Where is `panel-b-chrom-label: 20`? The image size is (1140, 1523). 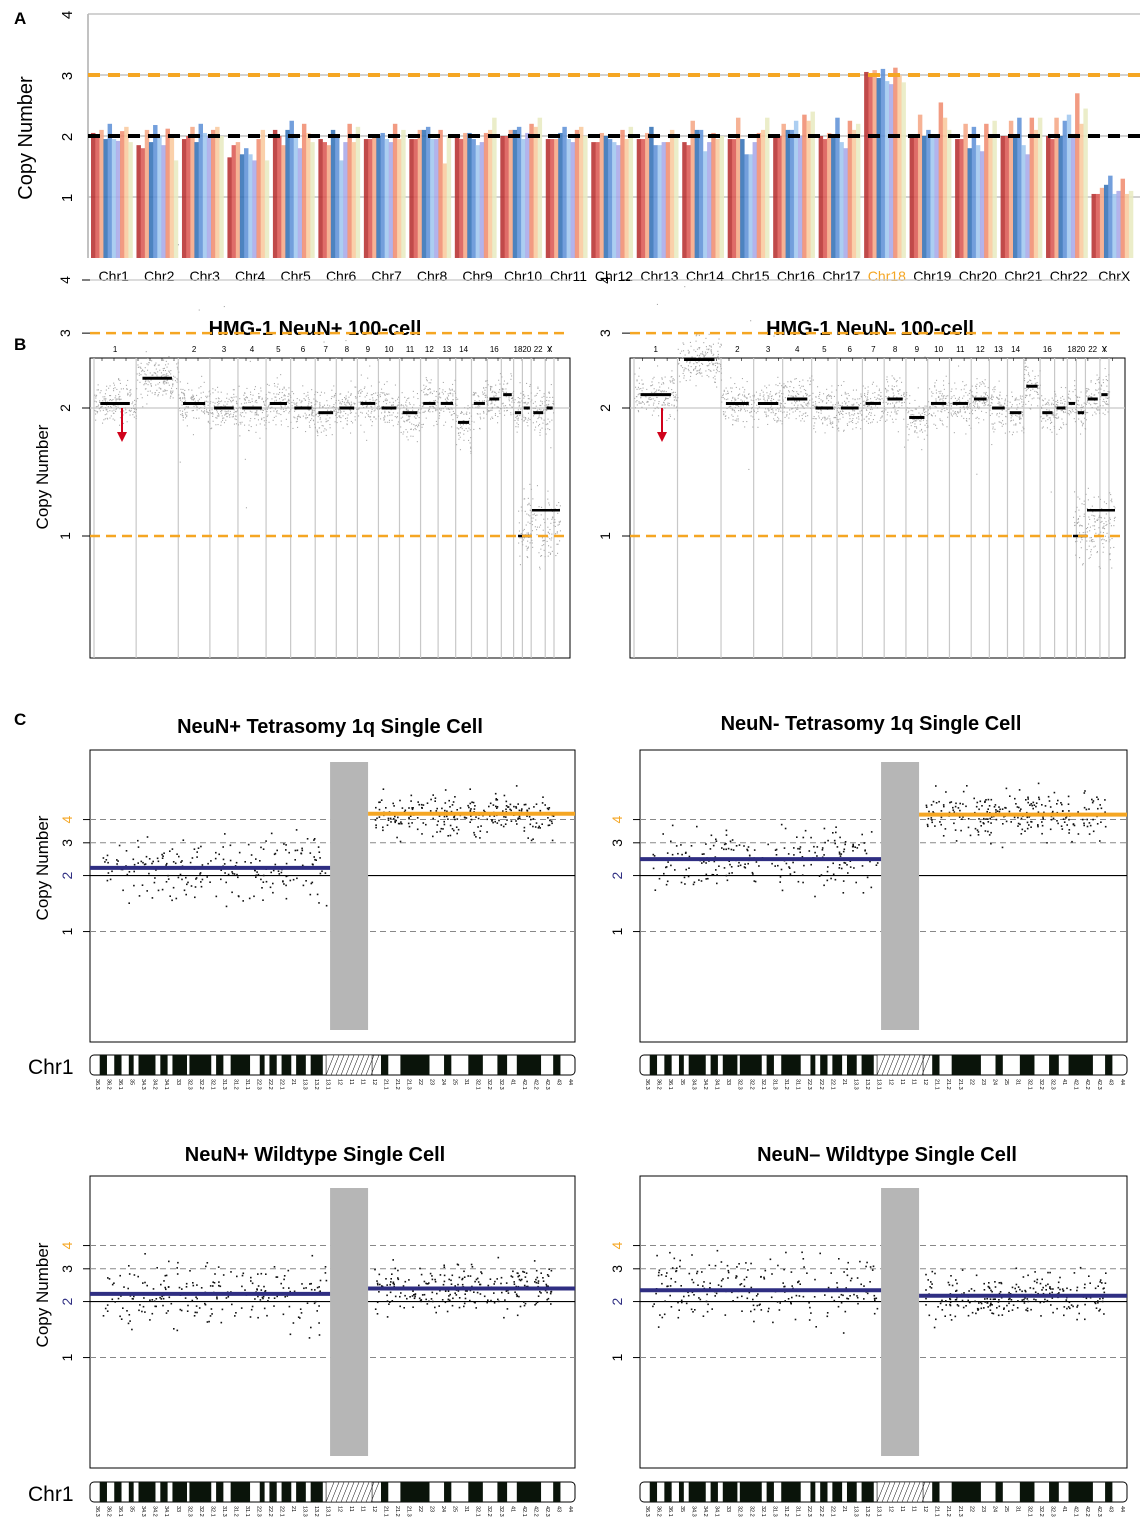
panel-b-chrom-label: 20 is located at coordinates (526, 349).